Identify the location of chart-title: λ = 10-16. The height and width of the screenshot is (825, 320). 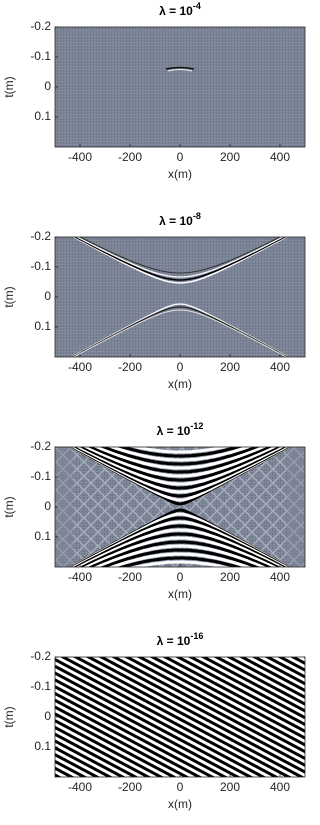
(180, 639).